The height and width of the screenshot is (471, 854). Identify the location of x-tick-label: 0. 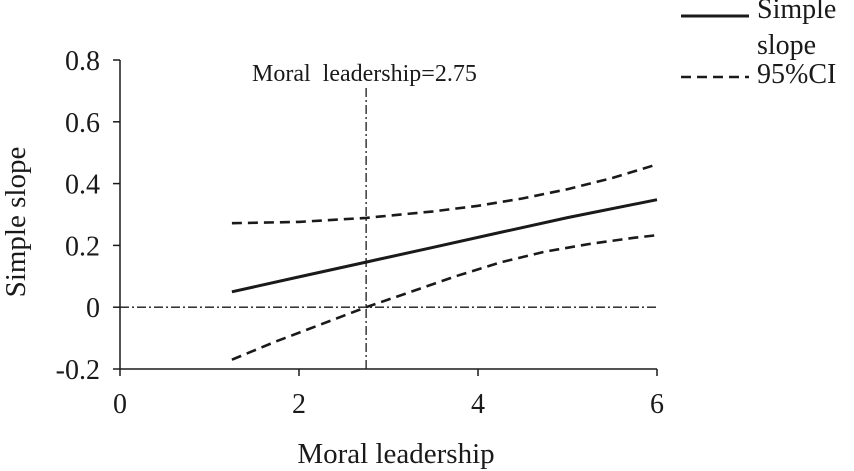
(120, 404).